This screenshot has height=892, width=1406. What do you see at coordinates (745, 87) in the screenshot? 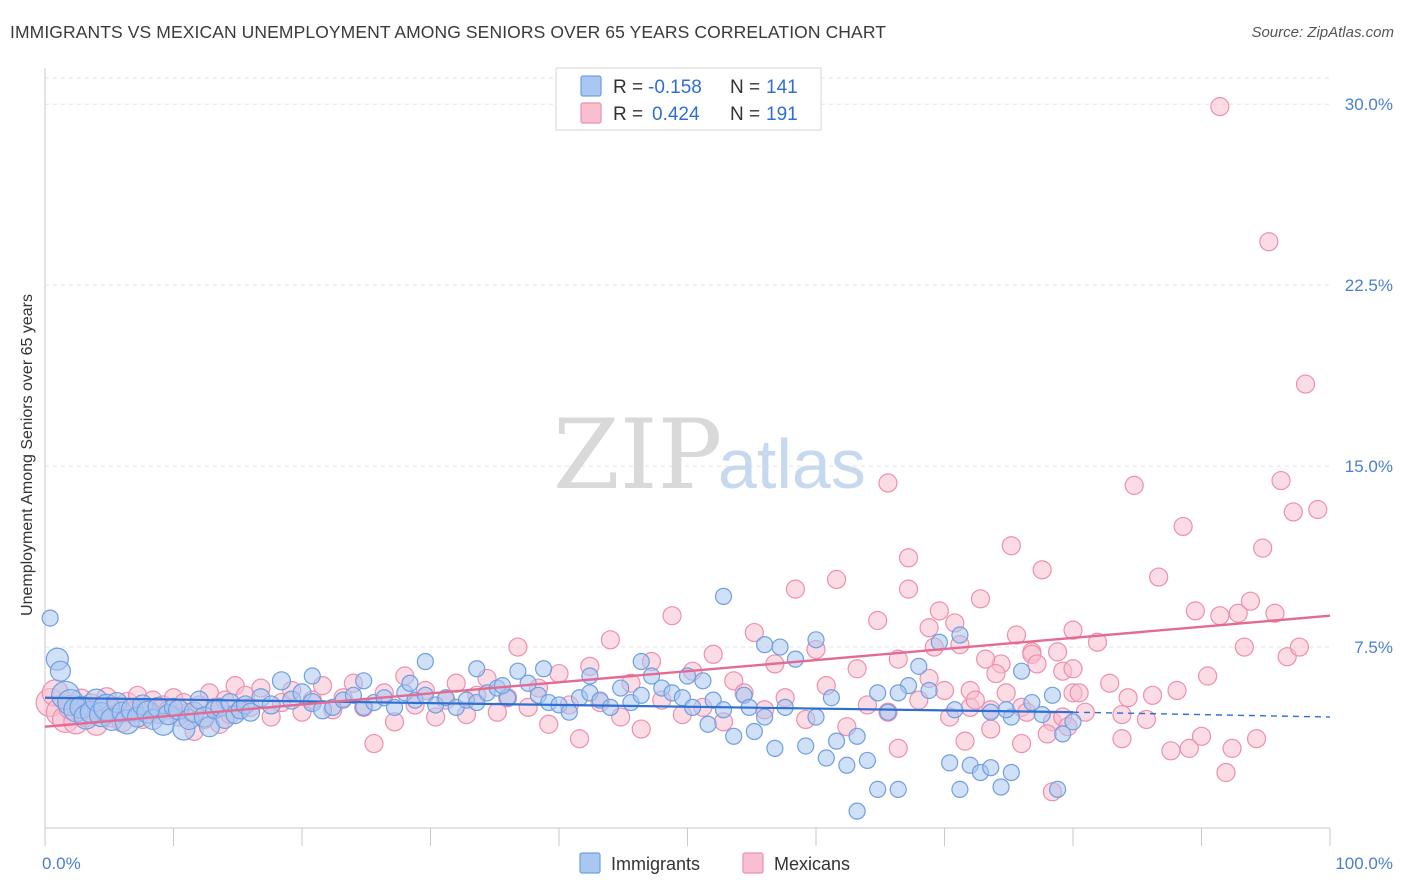
I see `legend-n-label-immigrants: N =` at bounding box center [745, 87].